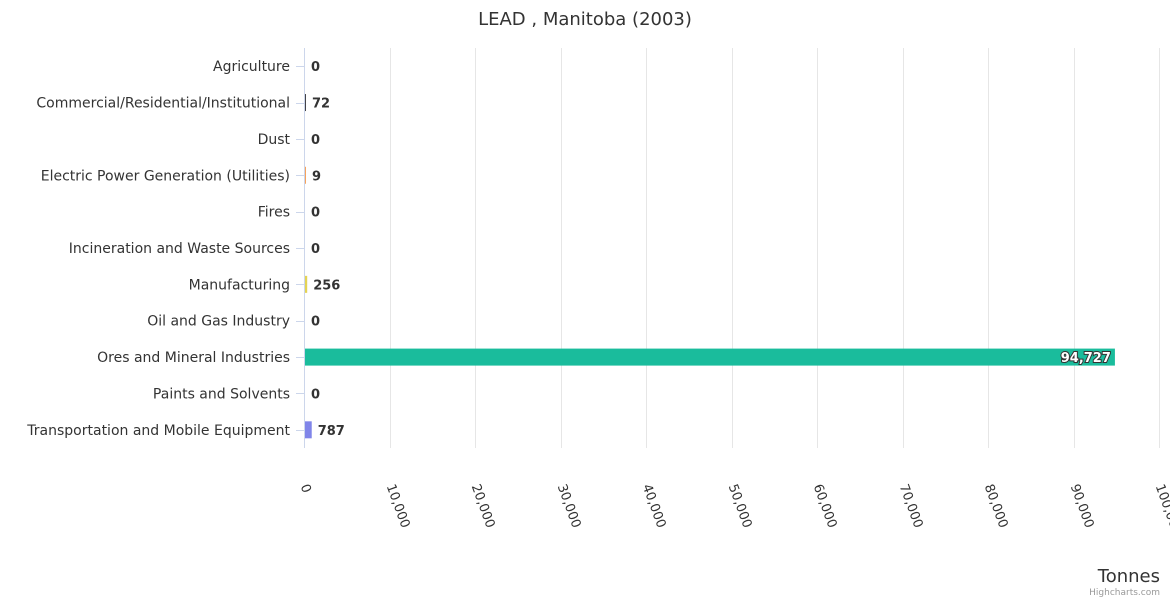 The width and height of the screenshot is (1170, 604). I want to click on data-label: 94,727, so click(1086, 358).